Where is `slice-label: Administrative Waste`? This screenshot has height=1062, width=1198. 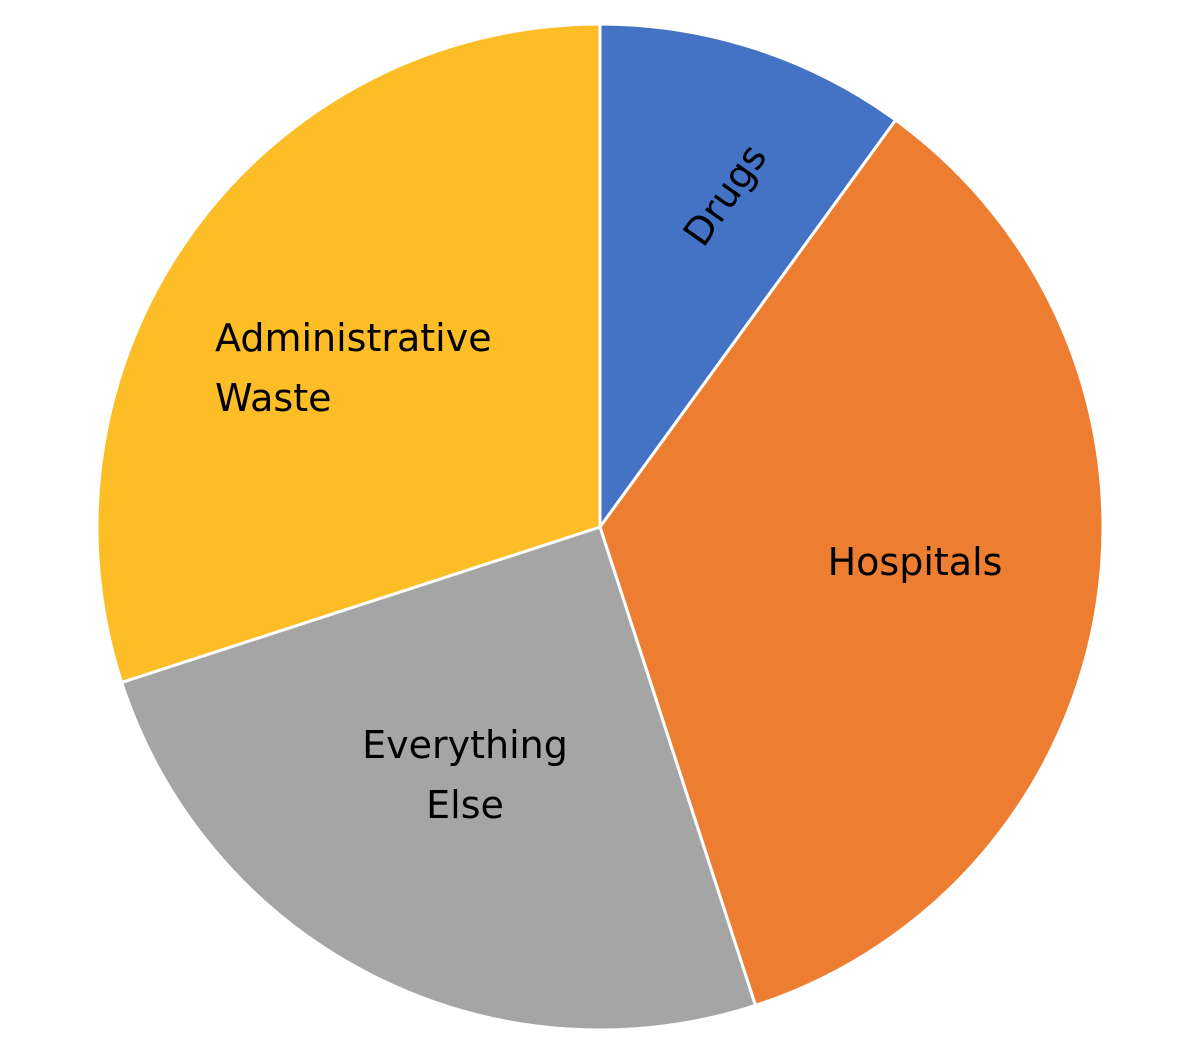 slice-label: Administrative Waste is located at coordinates (353, 368).